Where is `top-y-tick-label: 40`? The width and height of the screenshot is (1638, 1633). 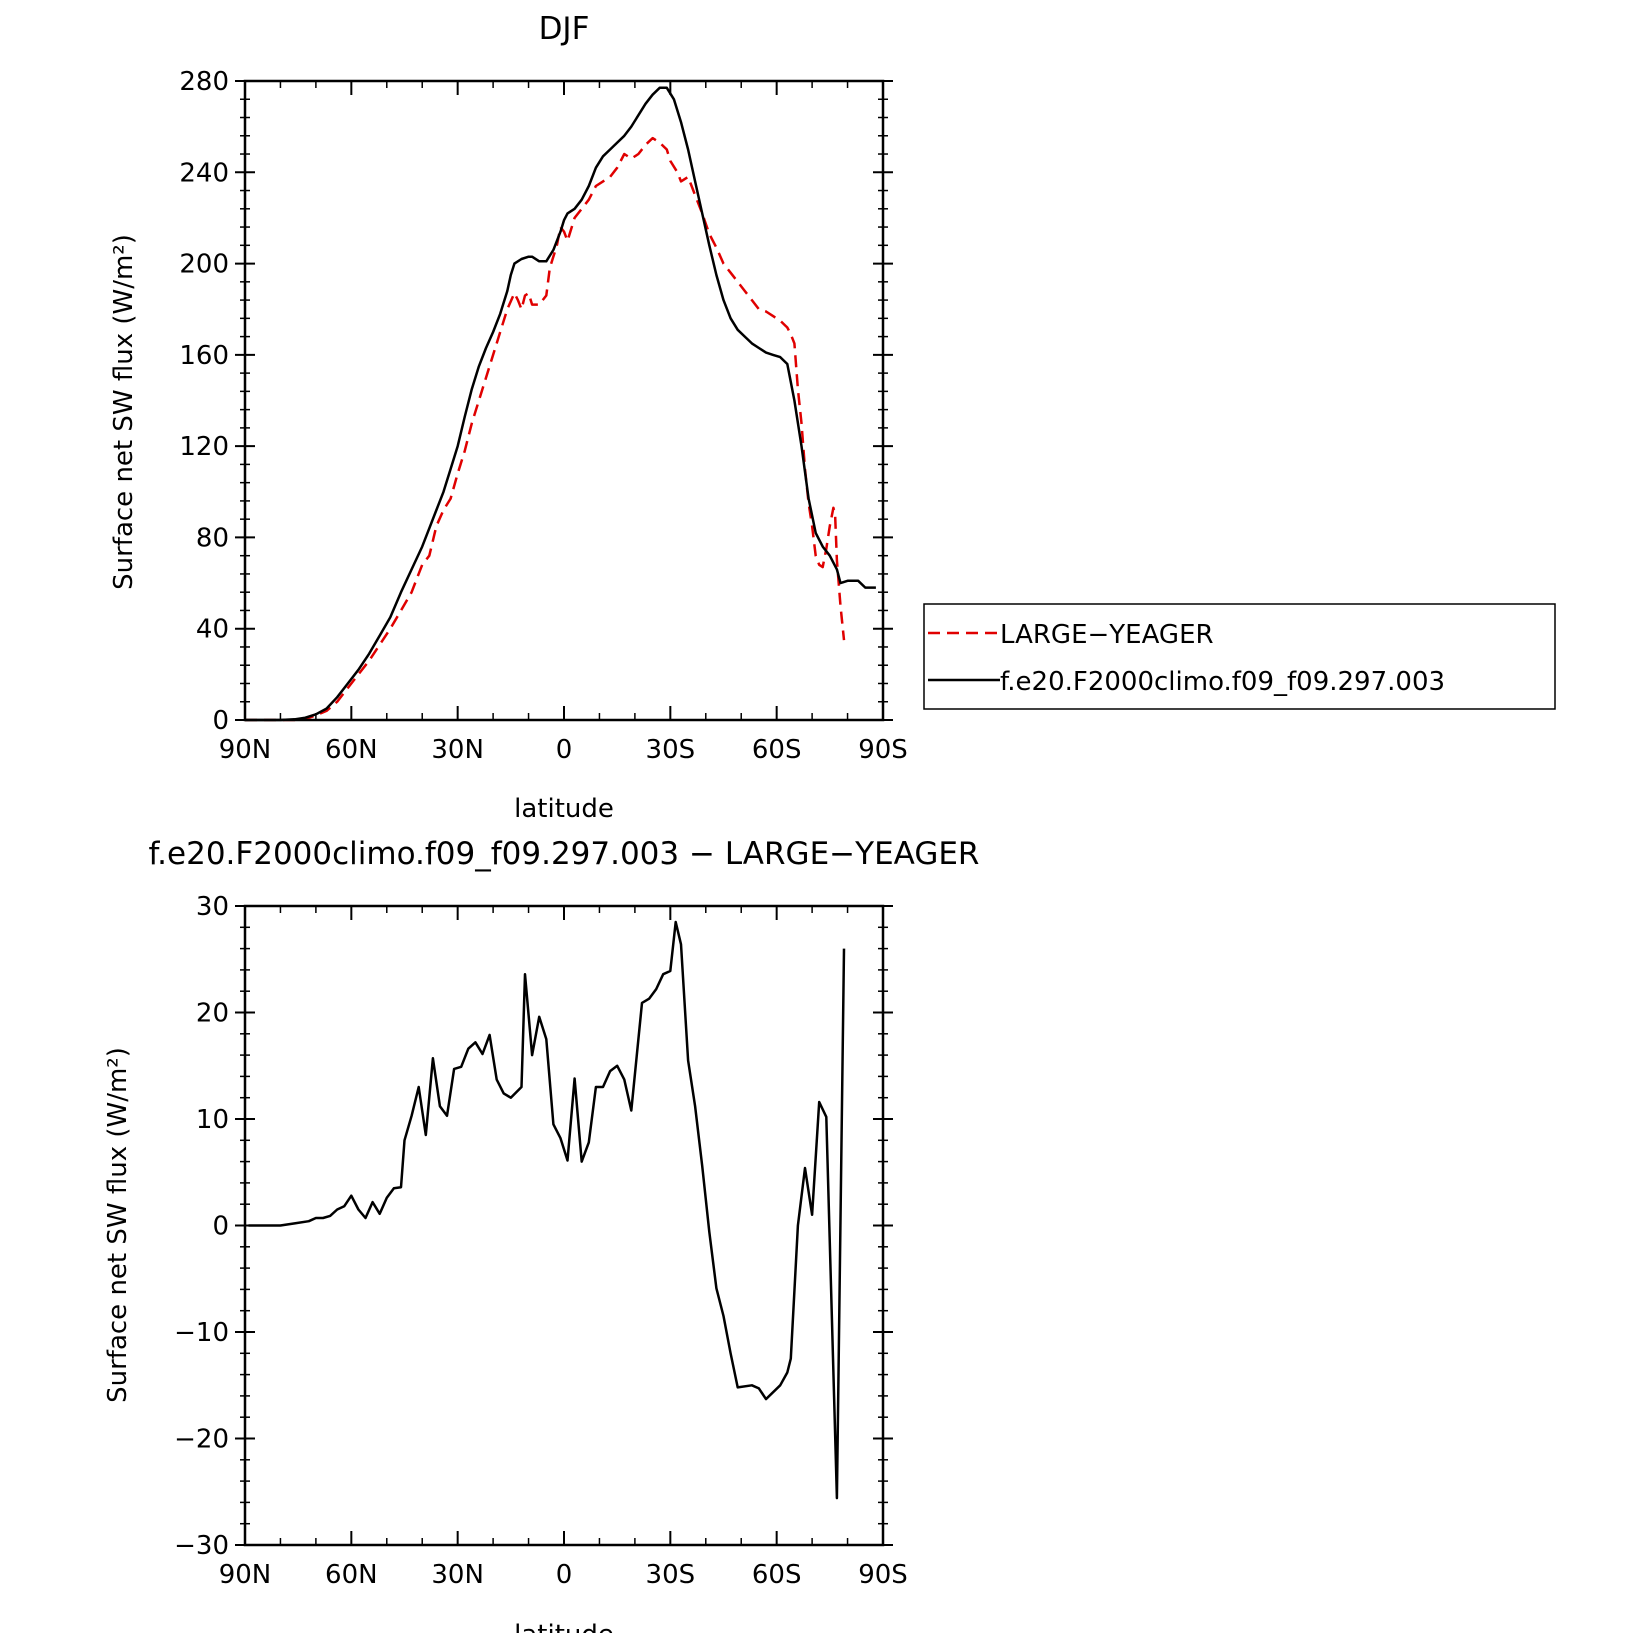
top-y-tick-label: 40 is located at coordinates (212, 630).